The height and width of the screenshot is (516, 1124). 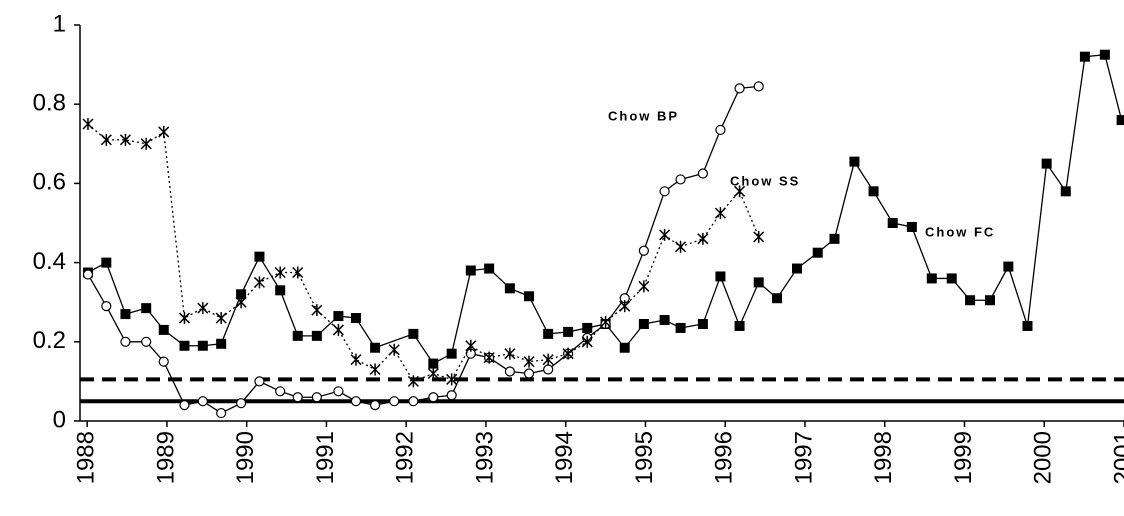 What do you see at coordinates (49, 340) in the screenshot?
I see `y-tick-label: 0.2` at bounding box center [49, 340].